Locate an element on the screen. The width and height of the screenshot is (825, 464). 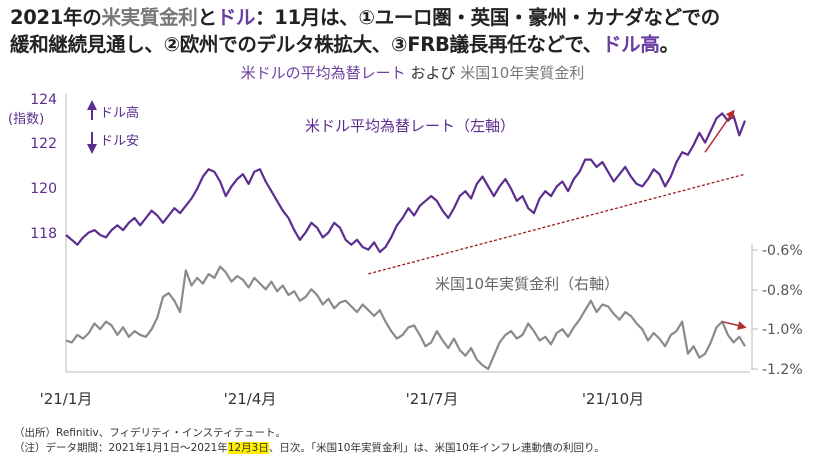
left-tick-label: 122 is located at coordinates (43, 144).